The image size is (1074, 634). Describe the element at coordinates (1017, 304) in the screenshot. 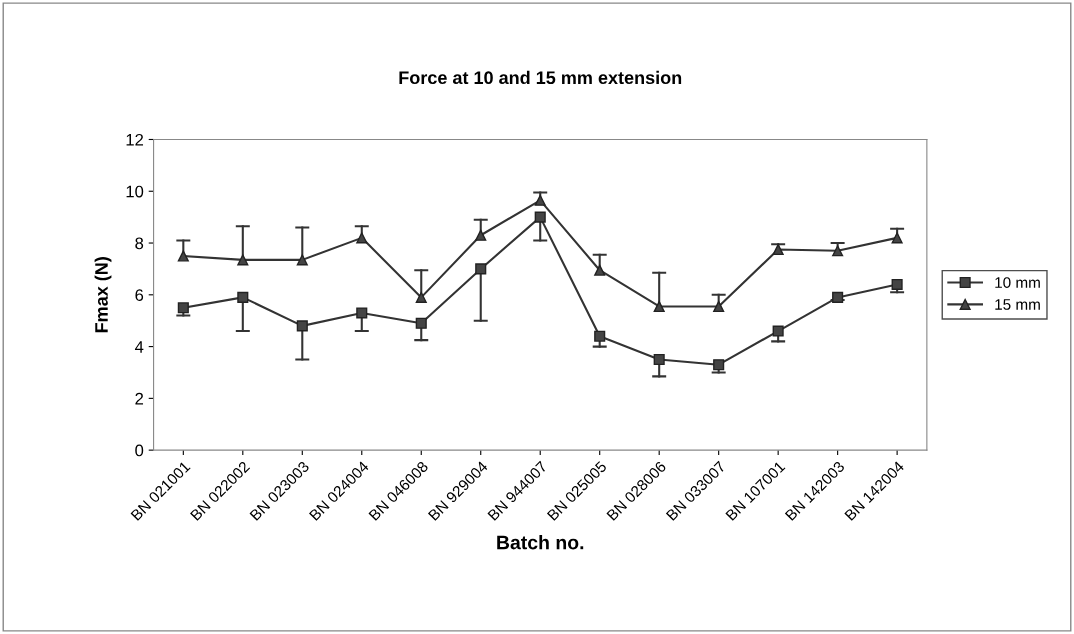

I see `legend-label: 15 mm` at that location.